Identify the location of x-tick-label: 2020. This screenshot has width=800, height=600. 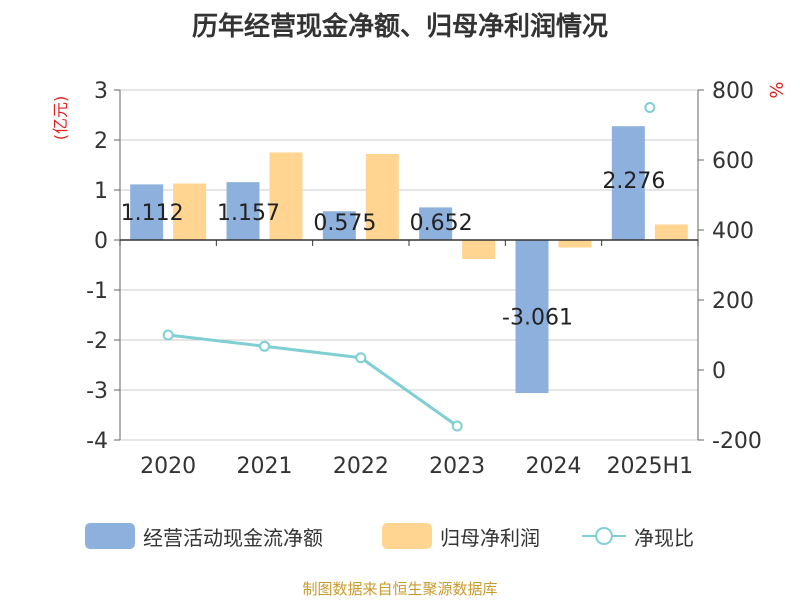
(168, 466).